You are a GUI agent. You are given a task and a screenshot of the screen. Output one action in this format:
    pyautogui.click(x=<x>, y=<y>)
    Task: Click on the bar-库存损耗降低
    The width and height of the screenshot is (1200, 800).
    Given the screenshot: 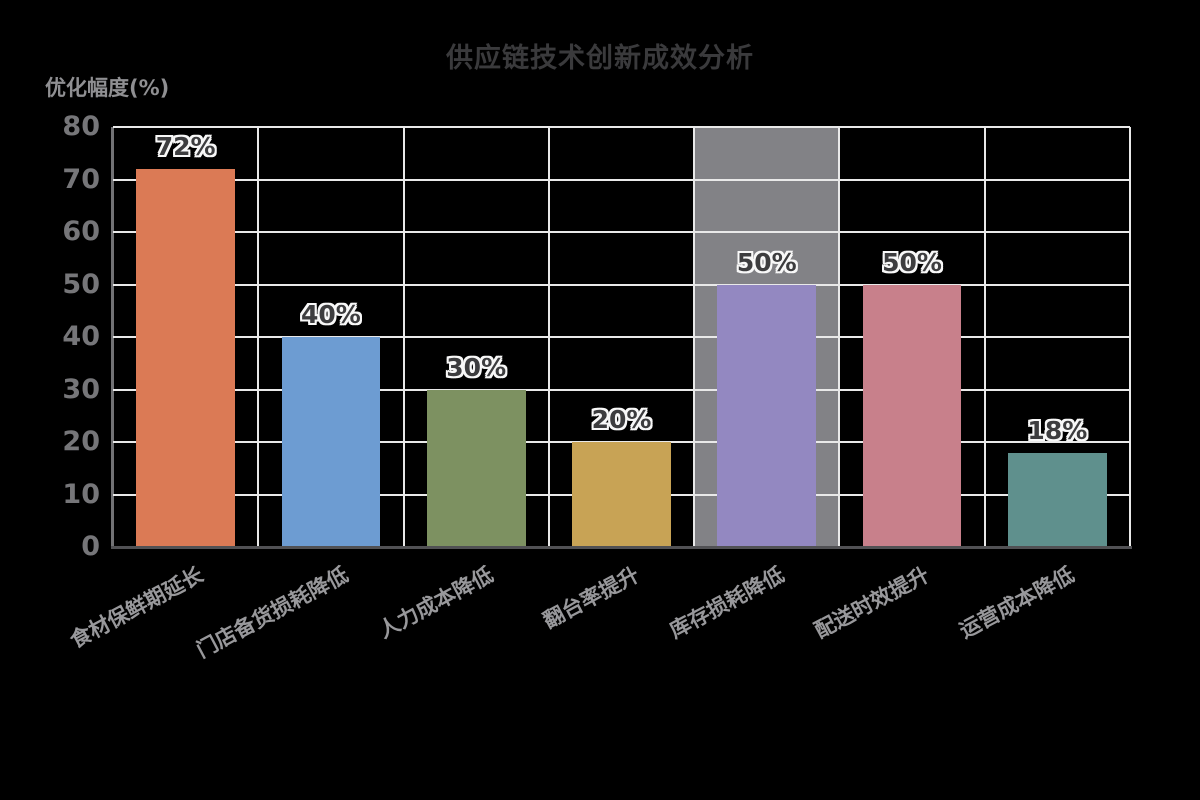 What is the action you would take?
    pyautogui.click(x=767, y=415)
    